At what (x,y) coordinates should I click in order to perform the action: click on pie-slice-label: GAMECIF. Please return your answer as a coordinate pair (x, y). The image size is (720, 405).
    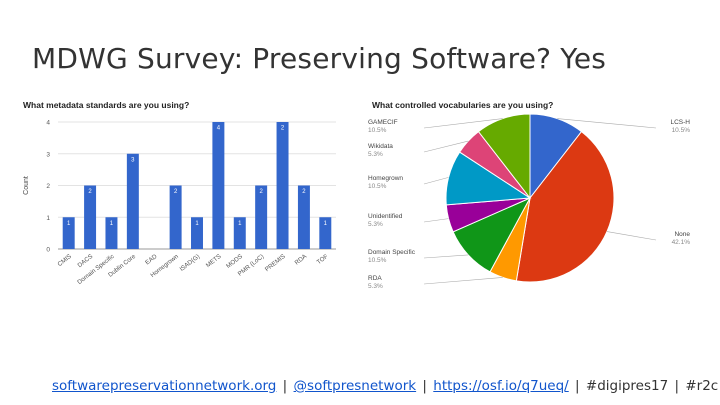
    Looking at the image, I should click on (383, 122).